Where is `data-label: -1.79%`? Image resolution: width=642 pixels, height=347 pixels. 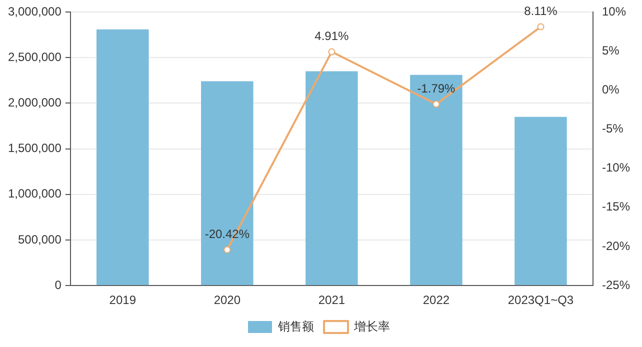 data-label: -1.79% is located at coordinates (436, 88).